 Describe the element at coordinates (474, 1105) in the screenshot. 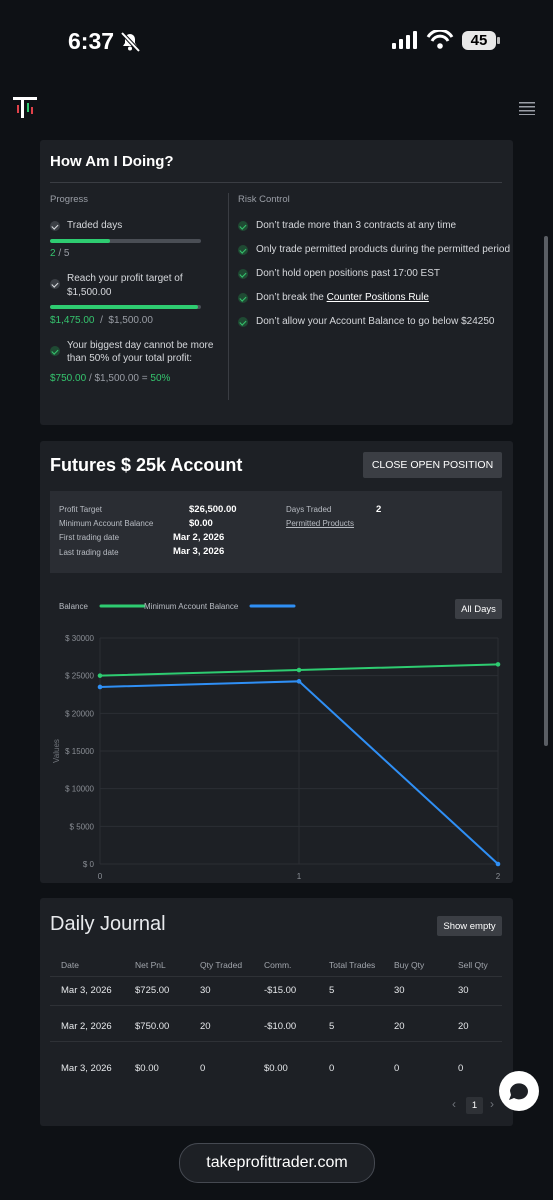

I see `page-number: 1` at that location.